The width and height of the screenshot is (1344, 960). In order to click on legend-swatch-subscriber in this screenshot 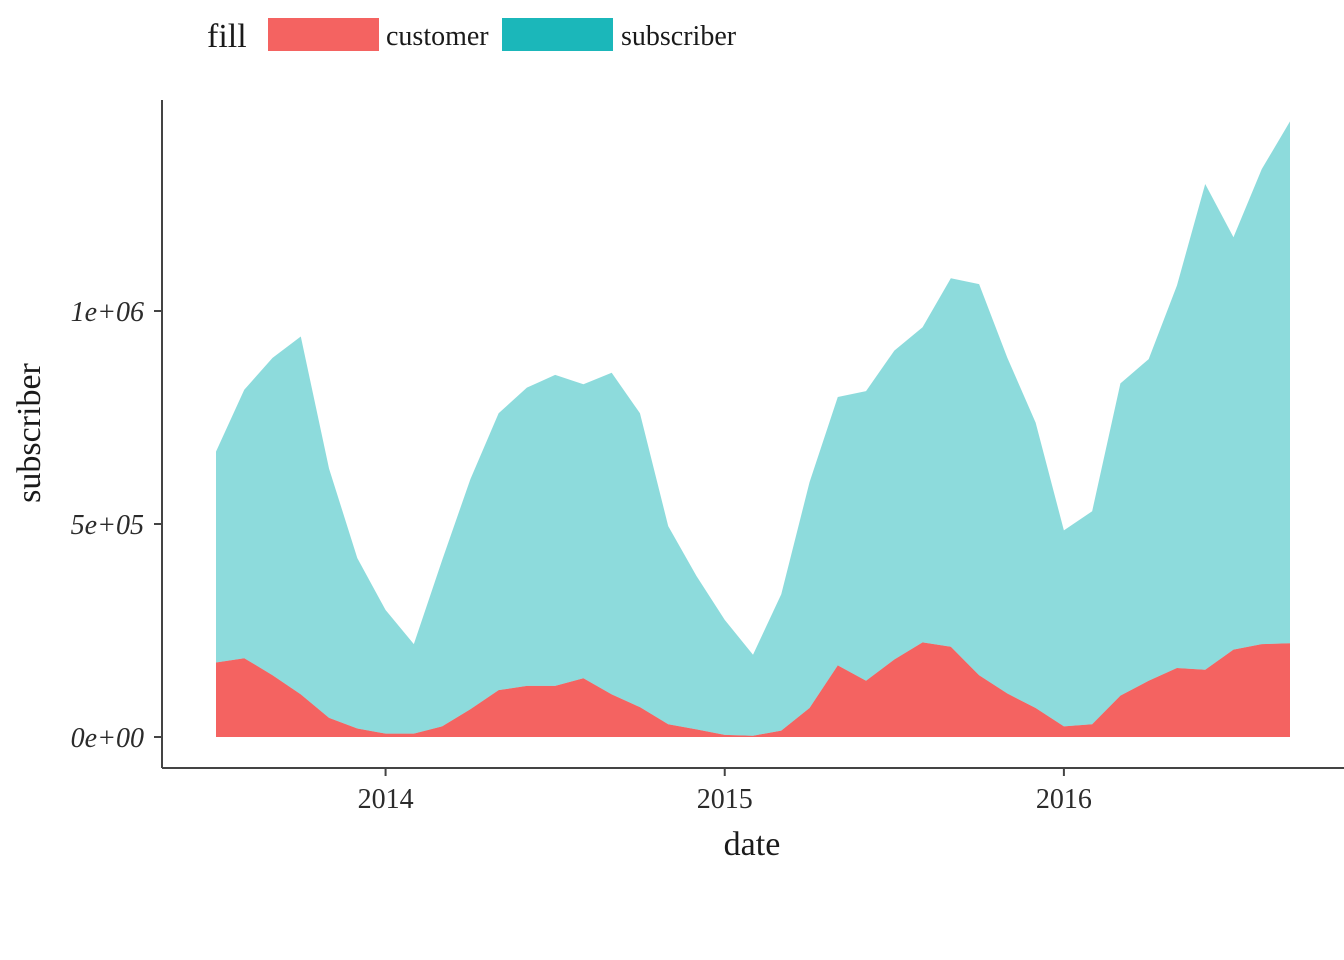, I will do `click(557, 34)`.